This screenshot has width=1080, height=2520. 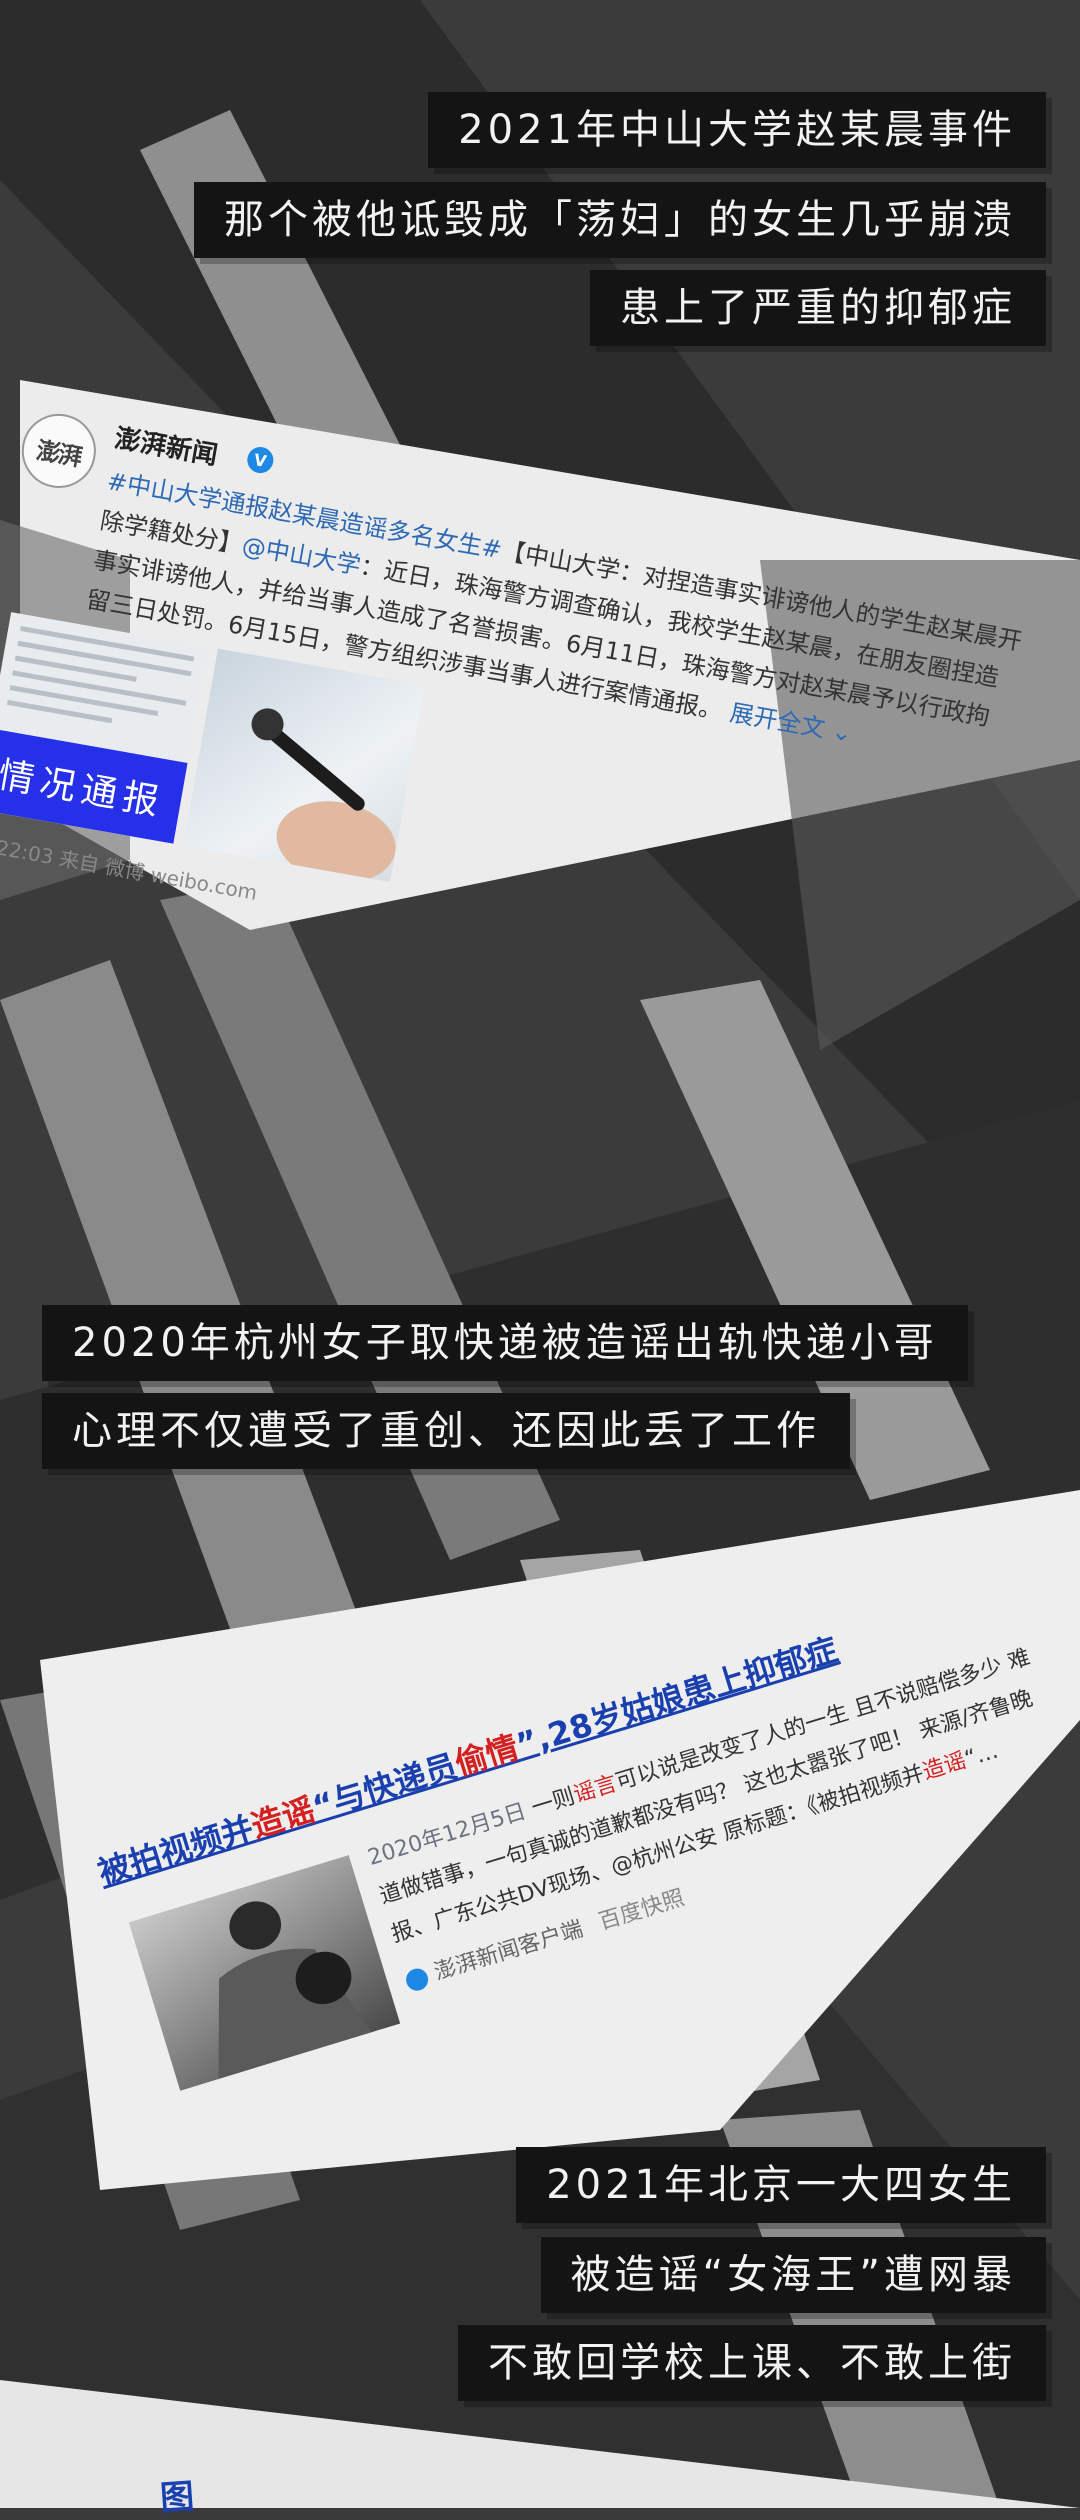 What do you see at coordinates (505, 1343) in the screenshot?
I see `caption-case2-line1: 2020年杭州女子取快递被造谣出轨快递小哥` at bounding box center [505, 1343].